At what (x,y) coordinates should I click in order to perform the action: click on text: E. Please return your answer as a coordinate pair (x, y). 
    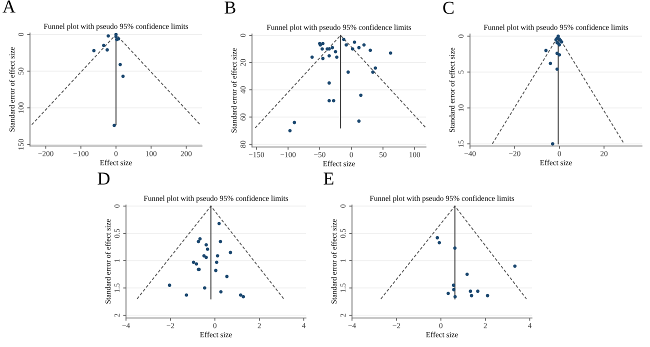
    Looking at the image, I should click on (329, 178).